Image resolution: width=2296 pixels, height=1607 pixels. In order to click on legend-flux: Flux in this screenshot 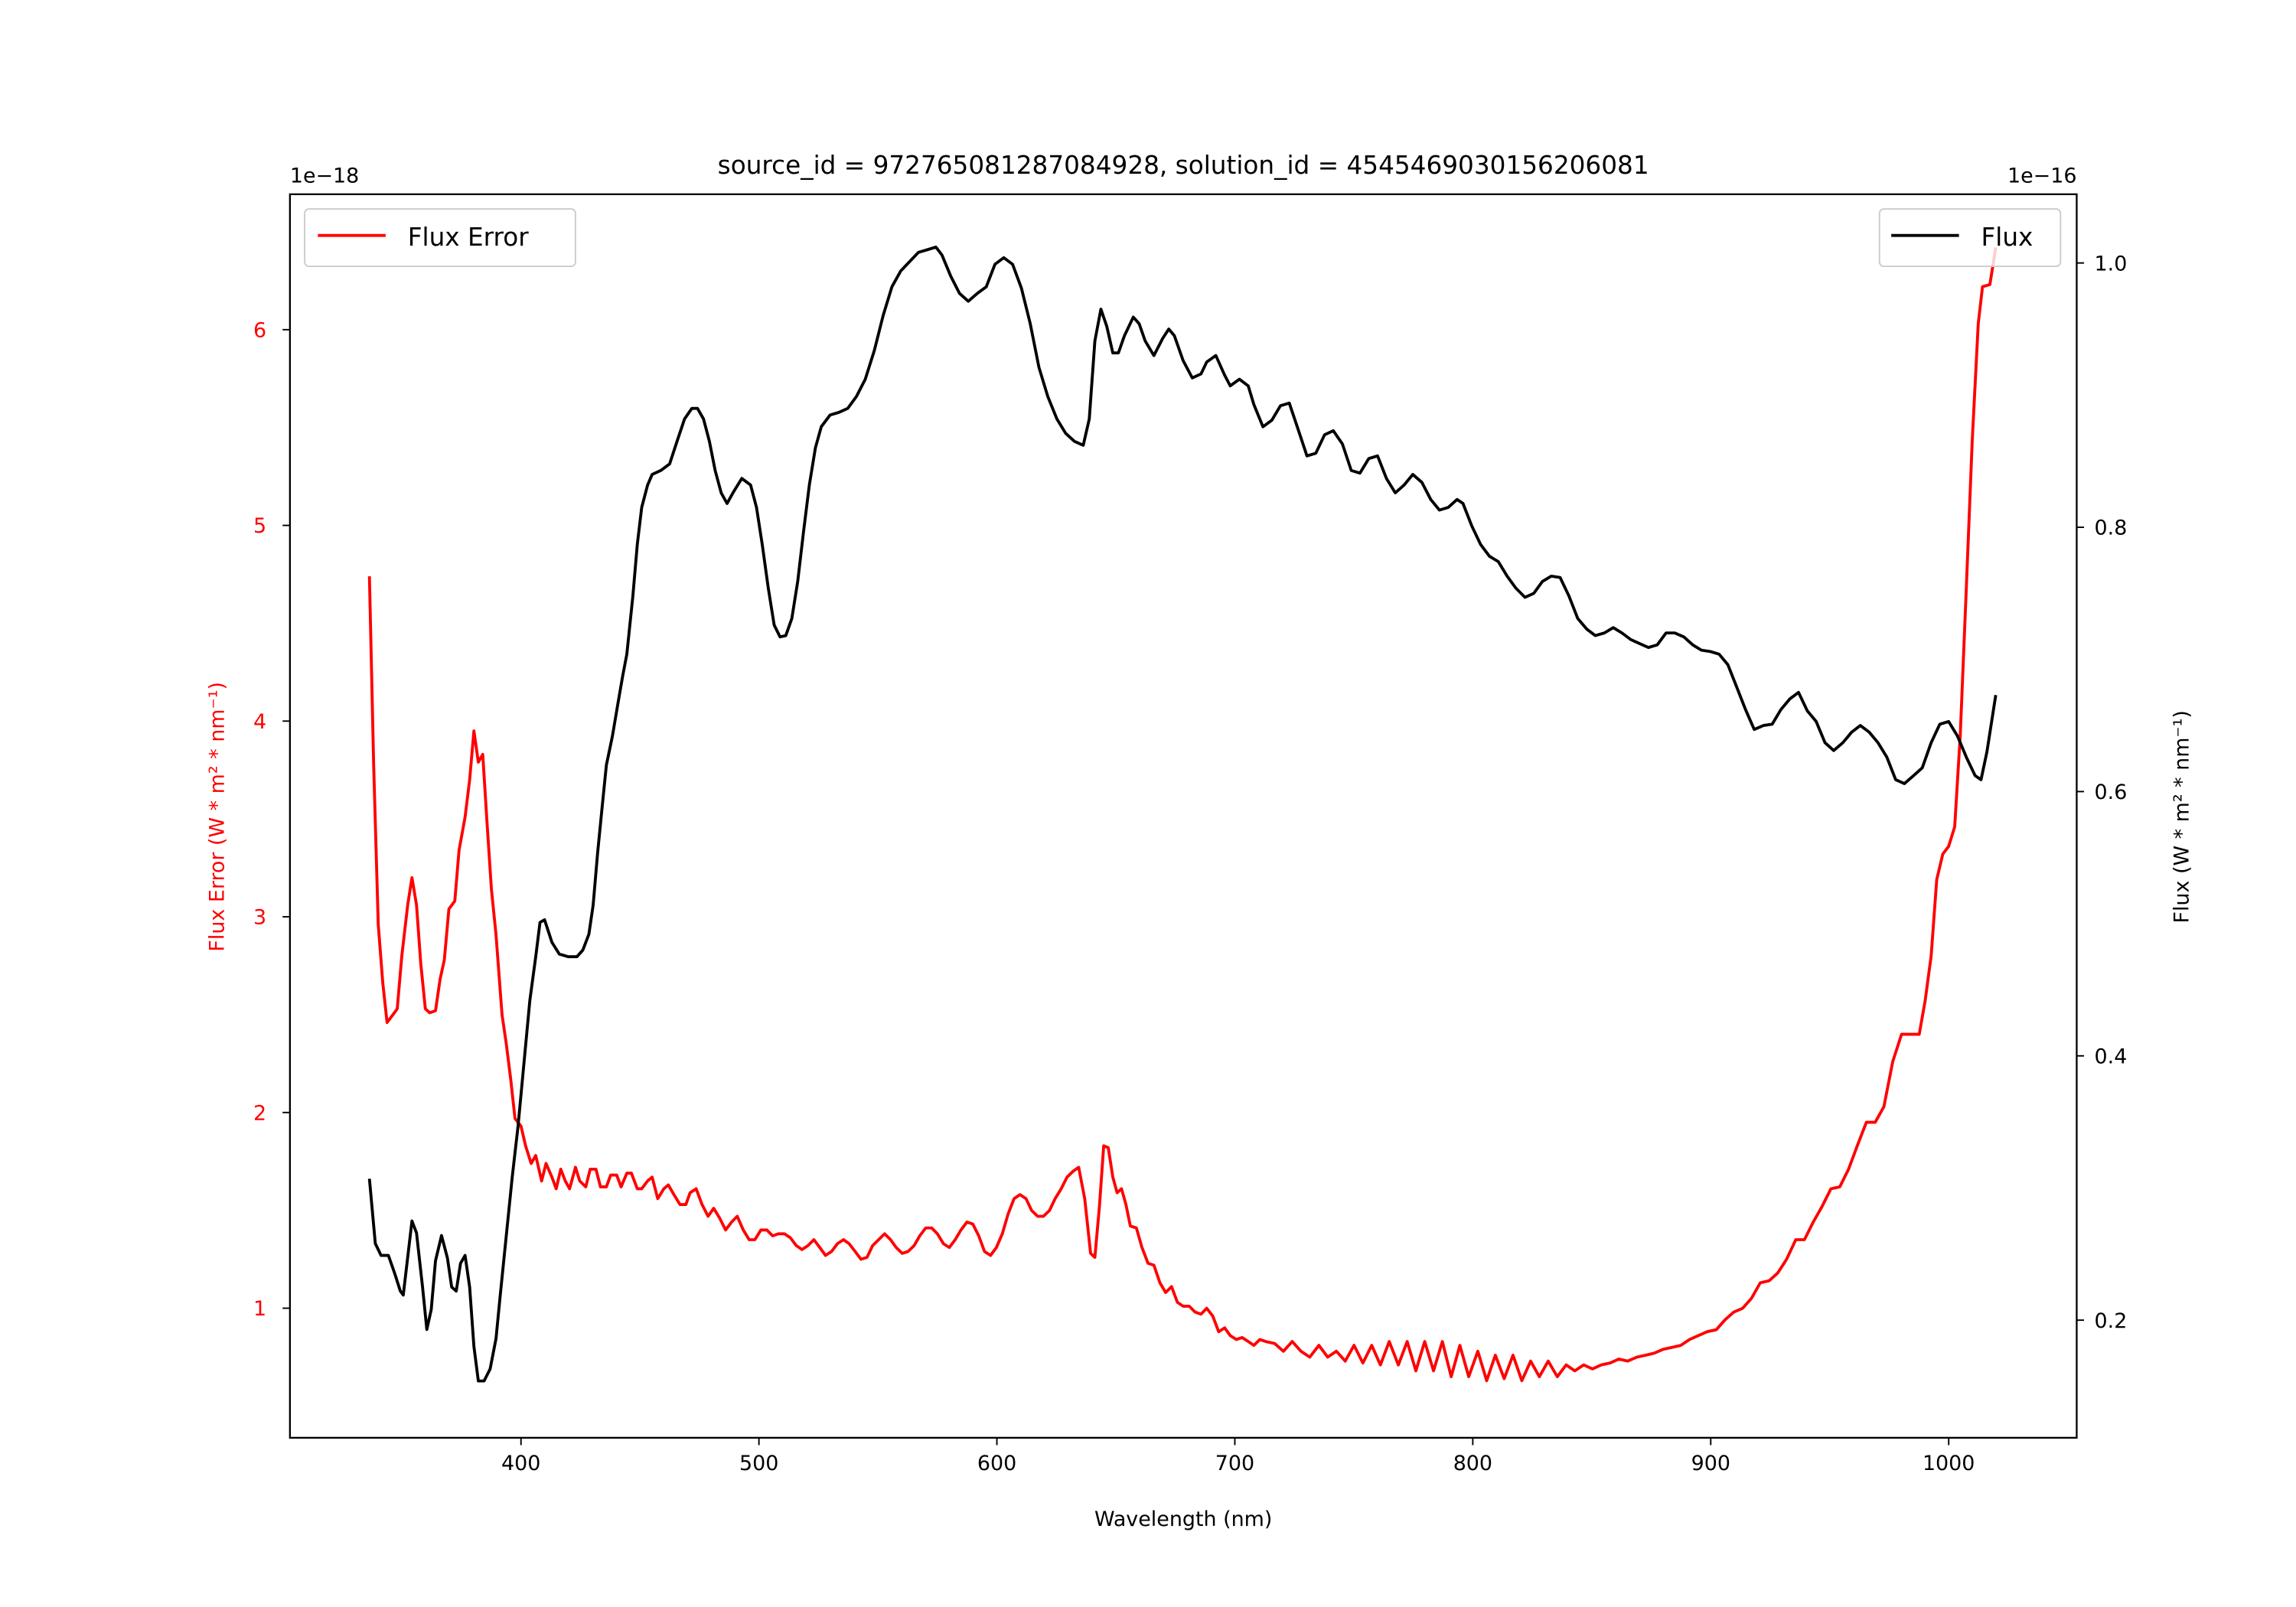, I will do `click(1970, 238)`.